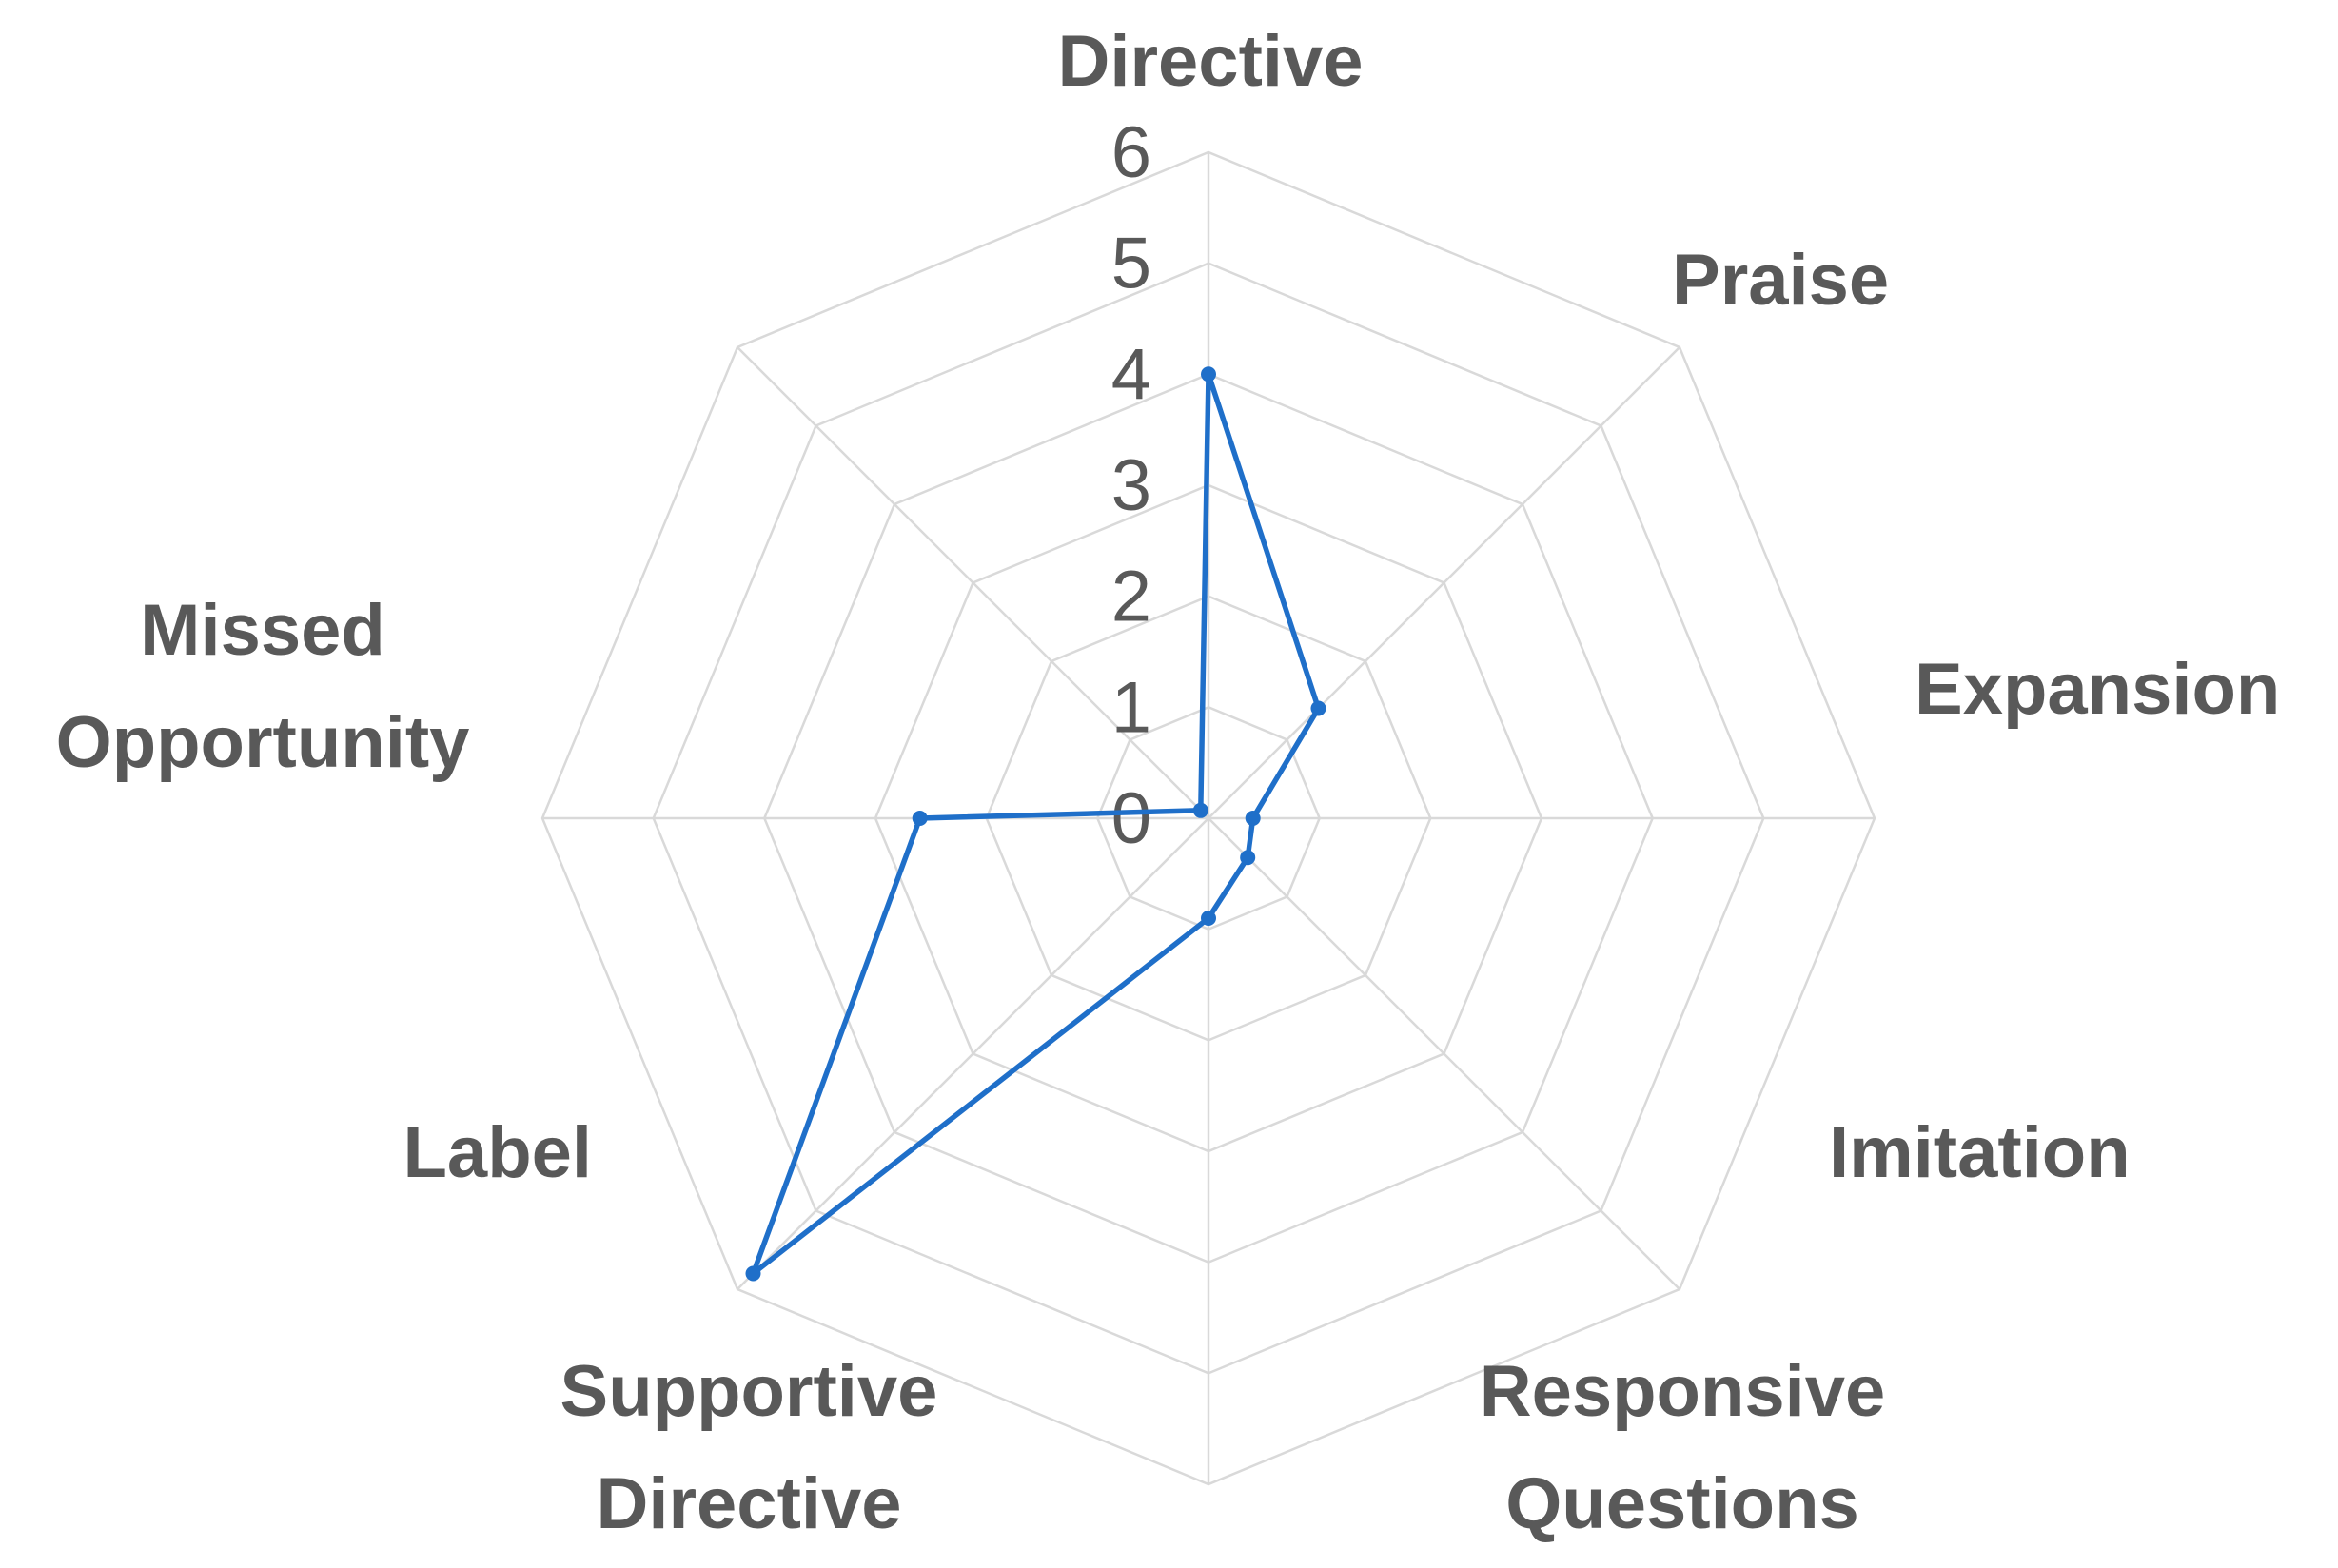  I want to click on series-layer, so click(1035, 824).